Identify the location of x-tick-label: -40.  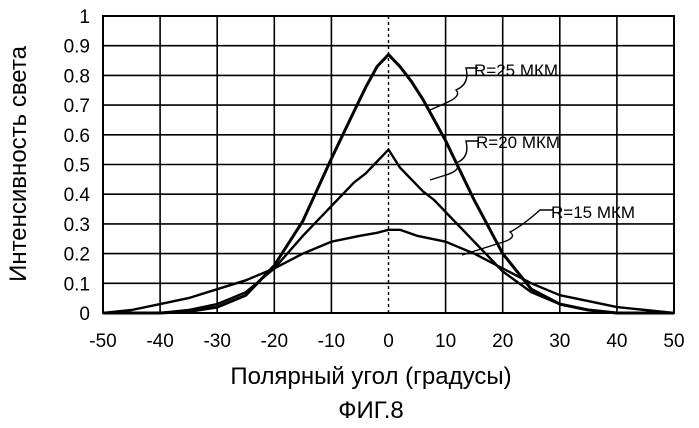
(159, 341).